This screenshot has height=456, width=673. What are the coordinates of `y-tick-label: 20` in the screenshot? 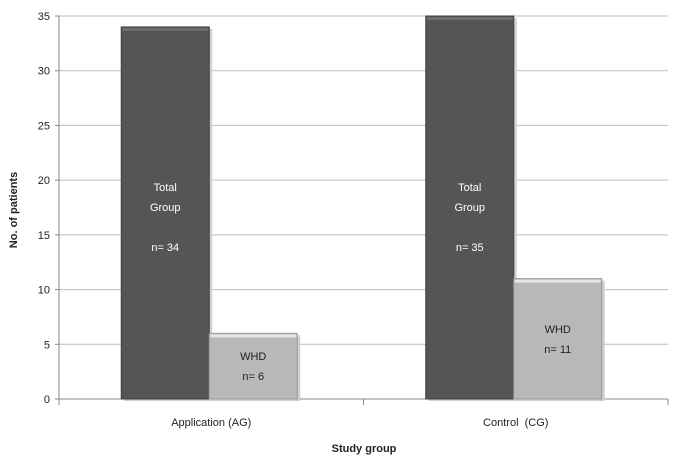 It's located at (44, 181).